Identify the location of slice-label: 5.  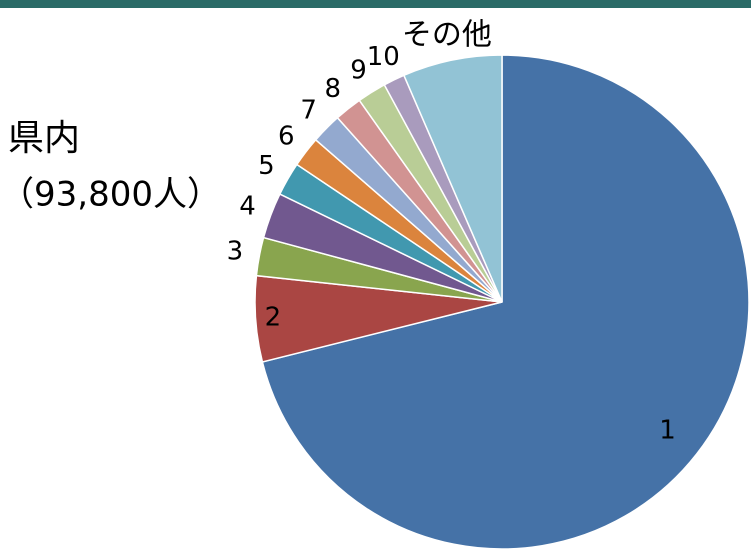
(266, 166).